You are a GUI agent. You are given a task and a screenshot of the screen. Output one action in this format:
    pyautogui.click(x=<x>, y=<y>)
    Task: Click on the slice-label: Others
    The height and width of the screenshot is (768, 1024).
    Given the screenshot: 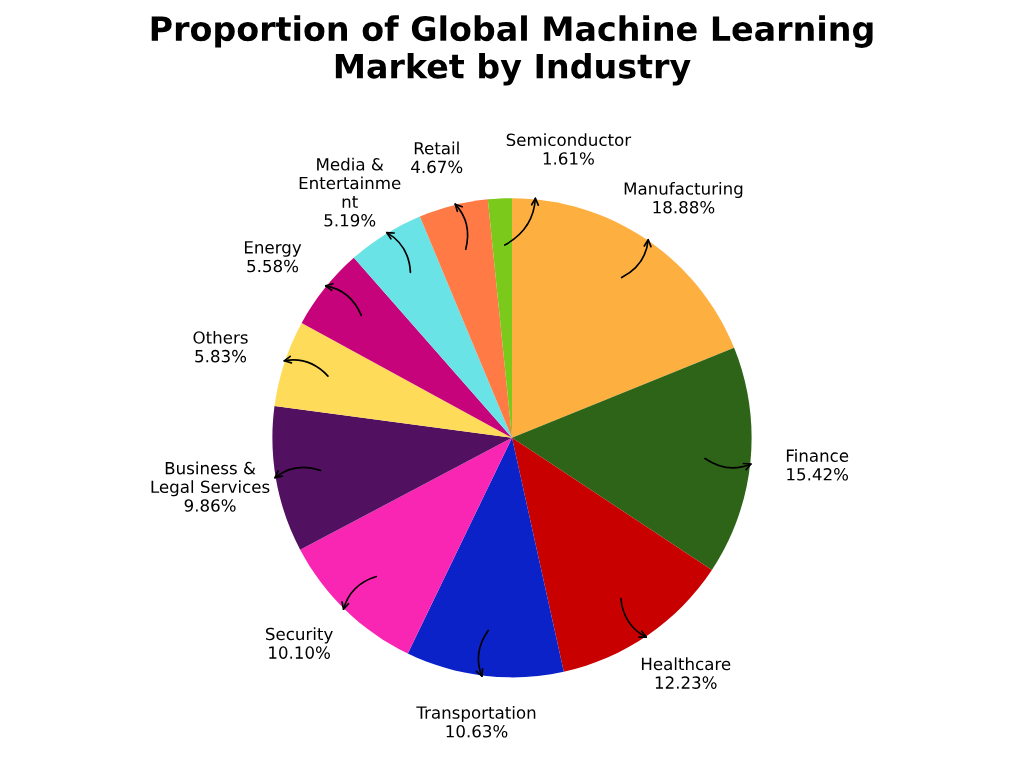 What is the action you would take?
    pyautogui.click(x=220, y=337)
    